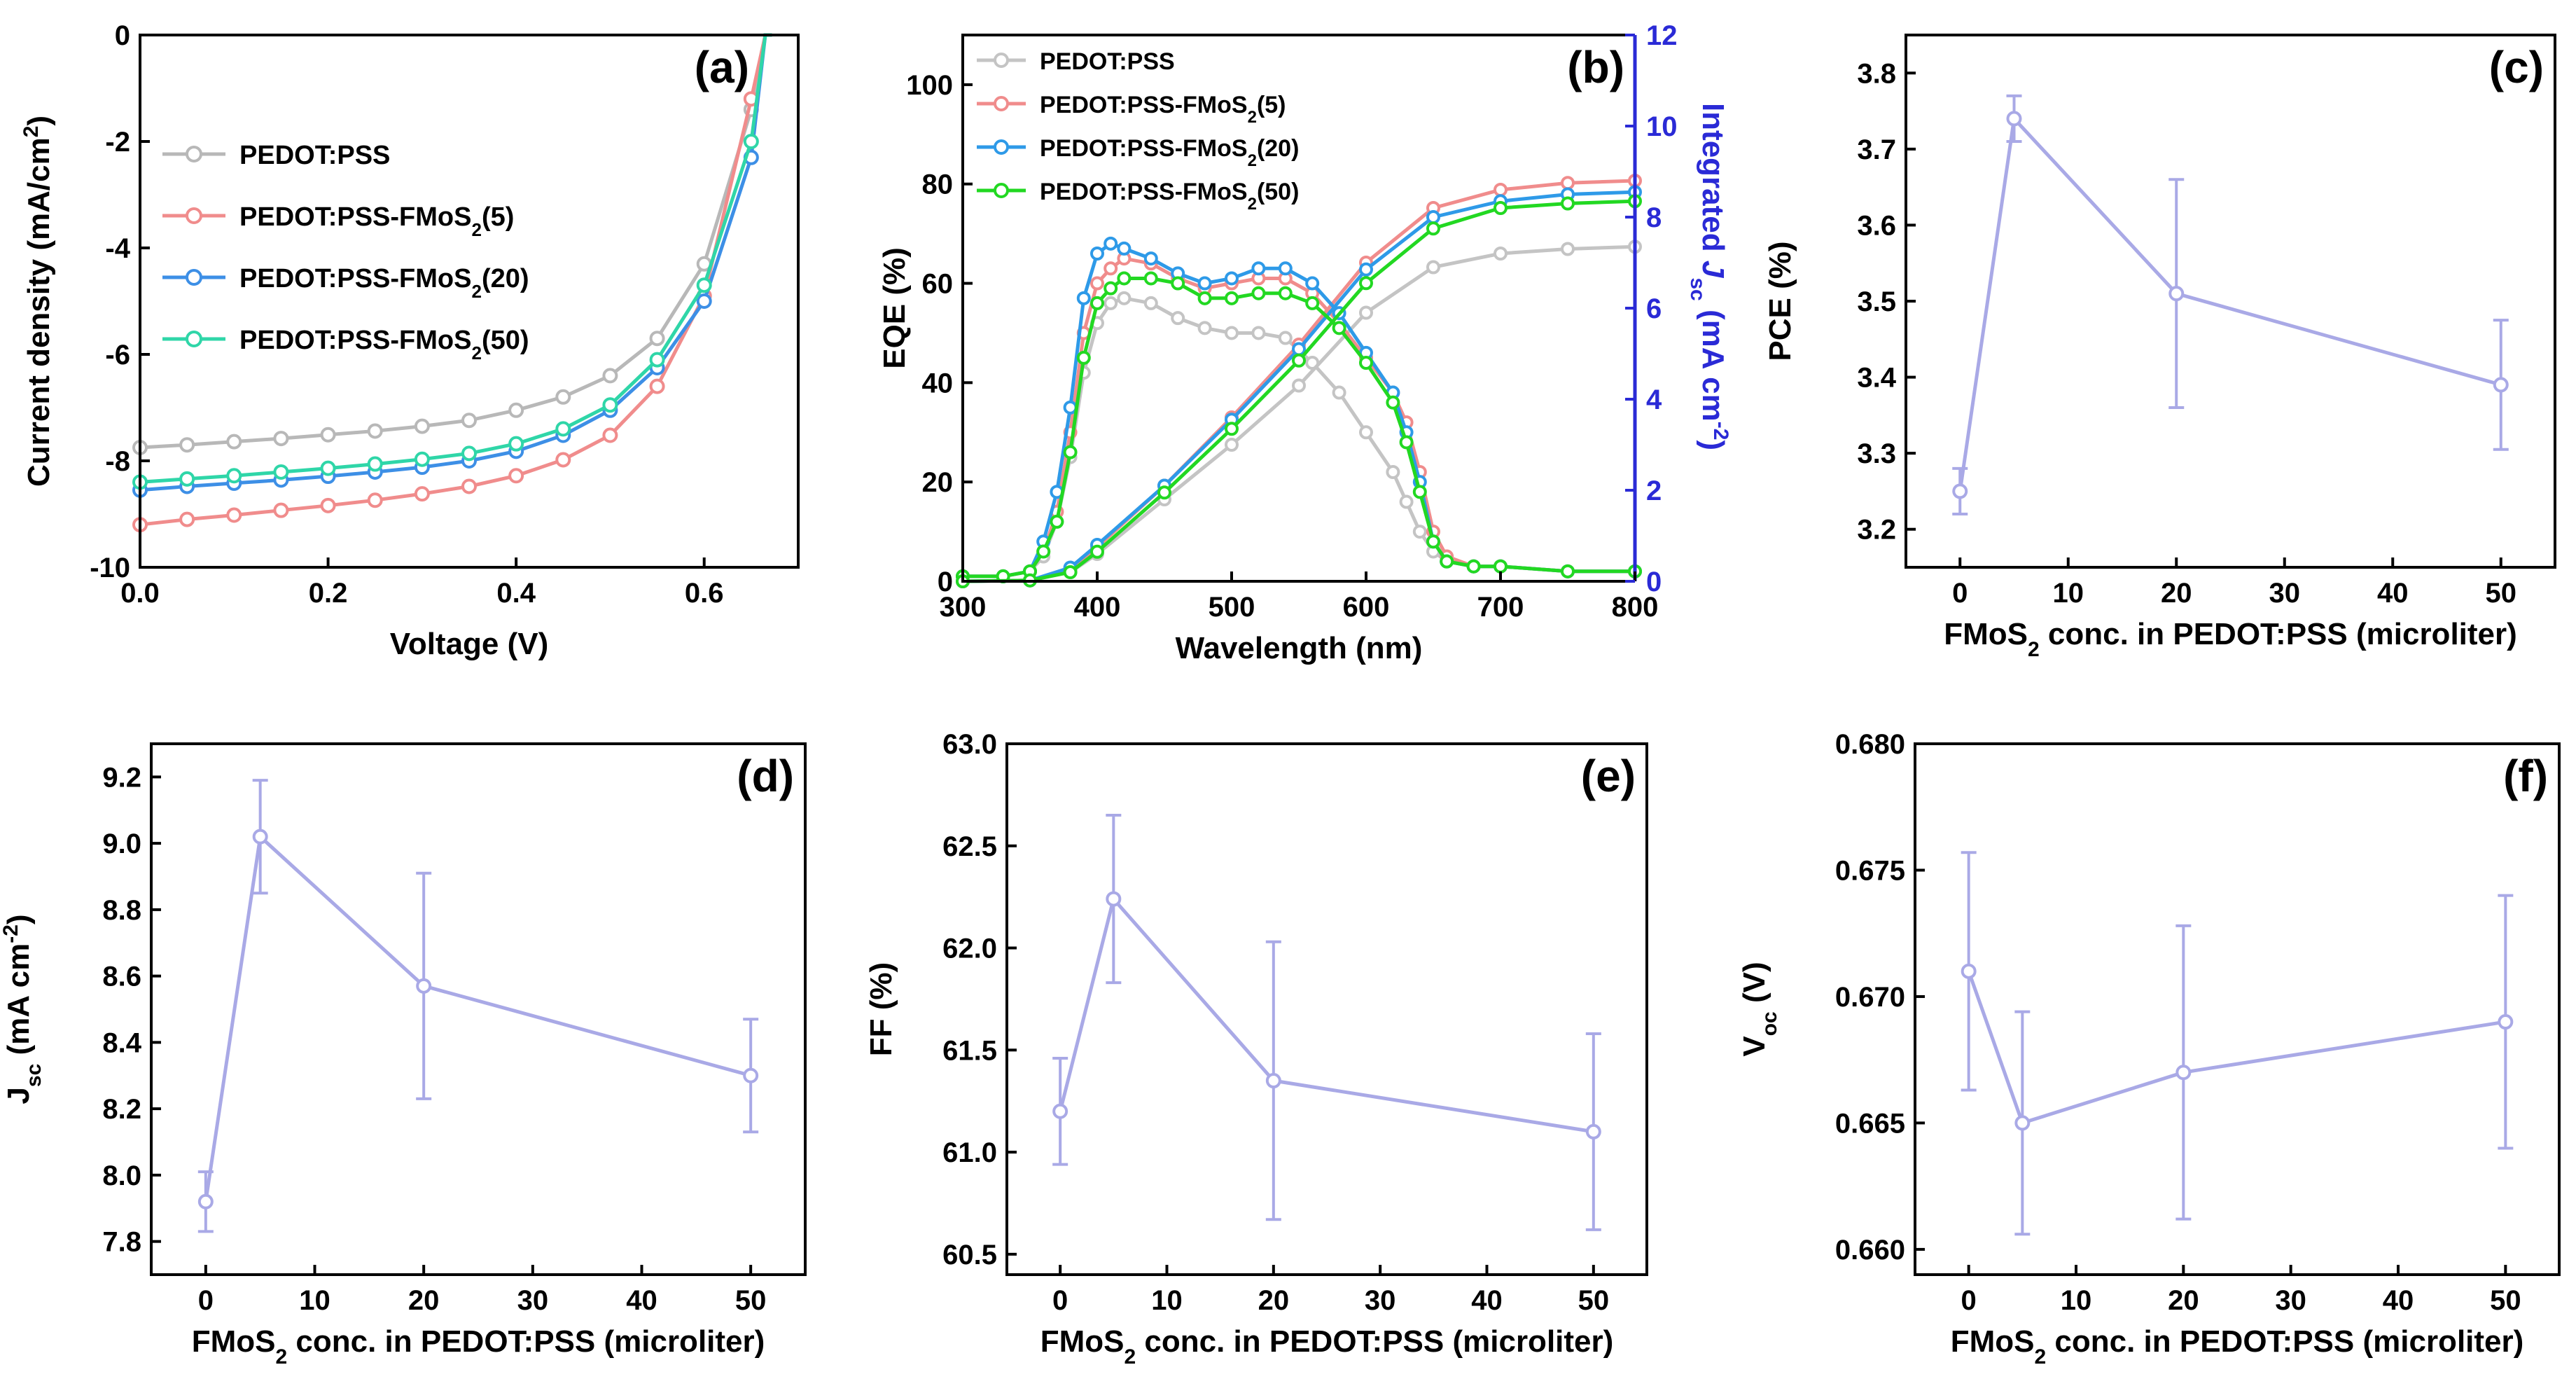 This screenshot has height=1393, width=2576. I want to click on plot-frame-e, so click(1326, 1009).